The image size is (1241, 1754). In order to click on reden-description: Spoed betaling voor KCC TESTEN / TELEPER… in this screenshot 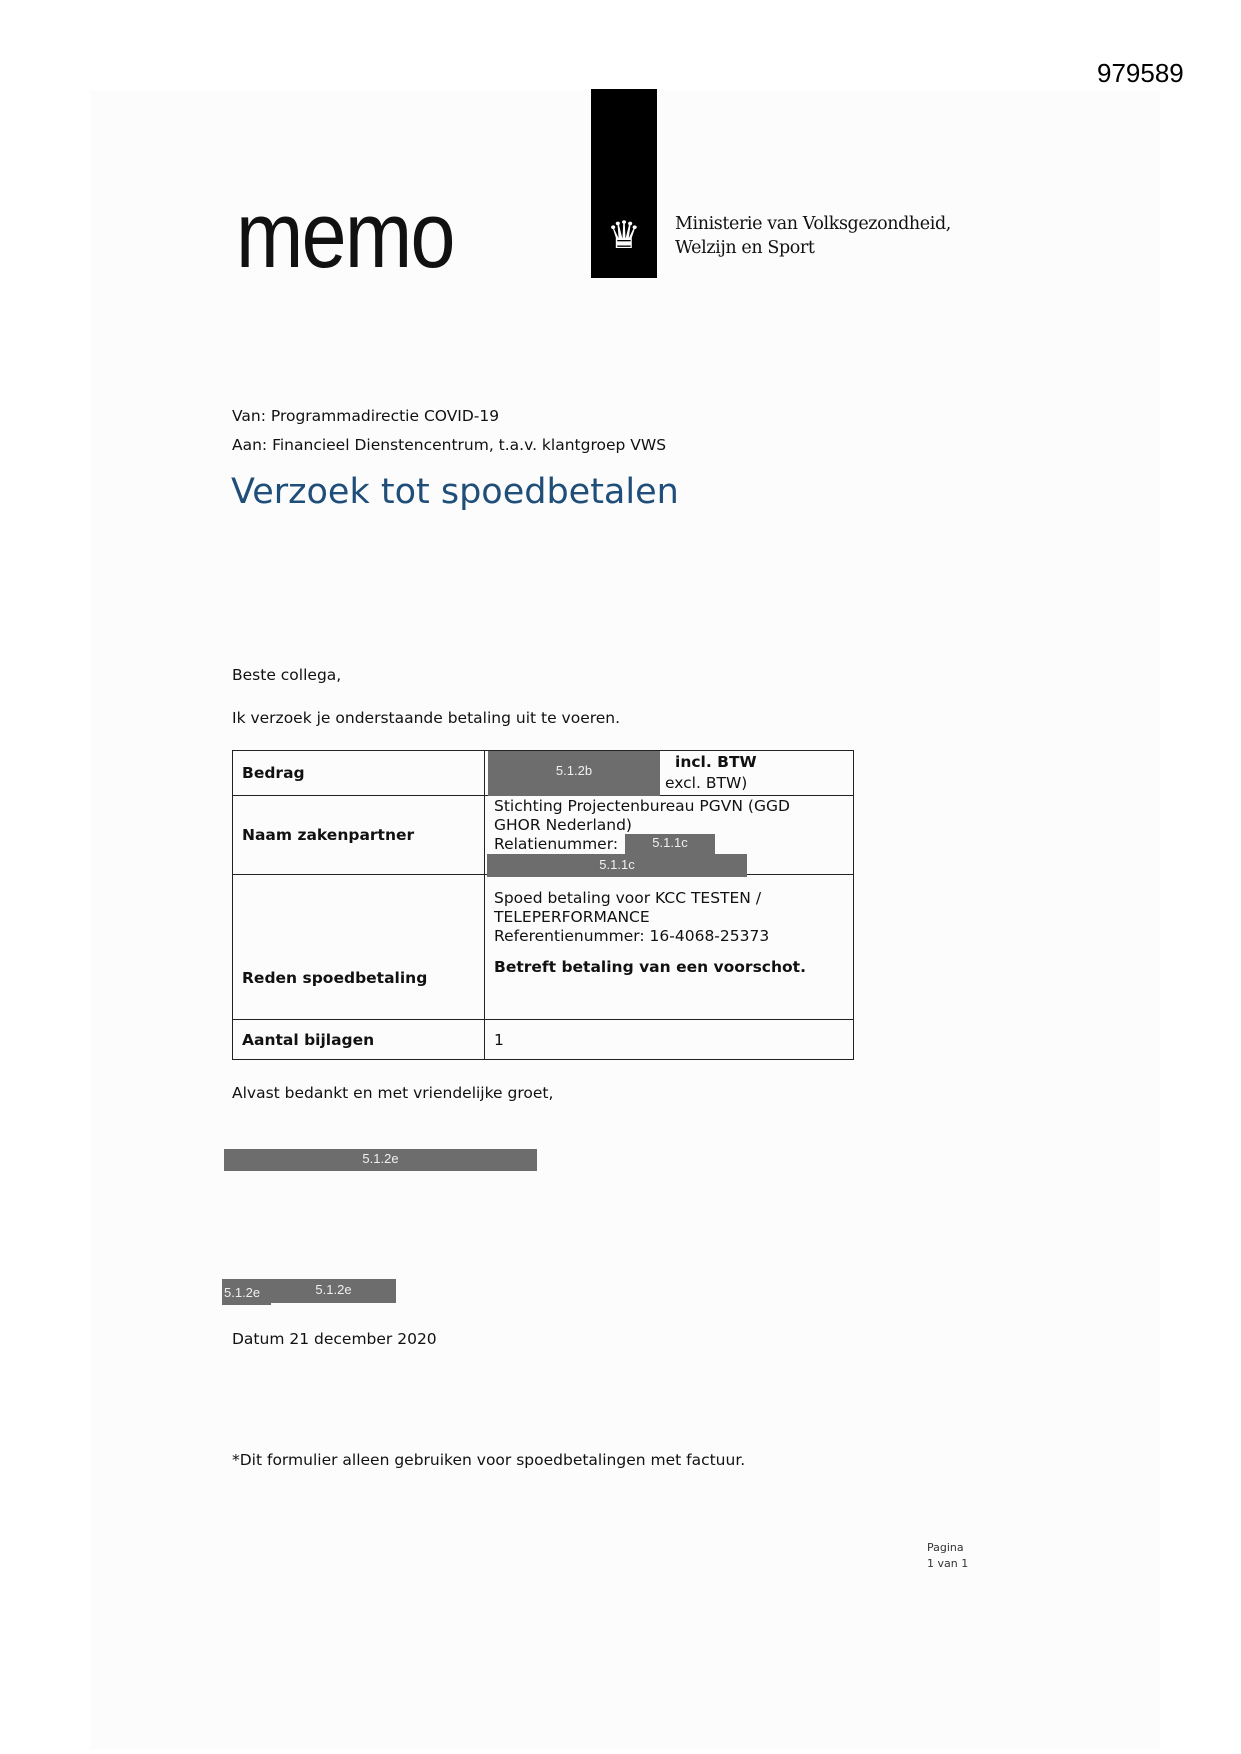, I will do `click(628, 907)`.